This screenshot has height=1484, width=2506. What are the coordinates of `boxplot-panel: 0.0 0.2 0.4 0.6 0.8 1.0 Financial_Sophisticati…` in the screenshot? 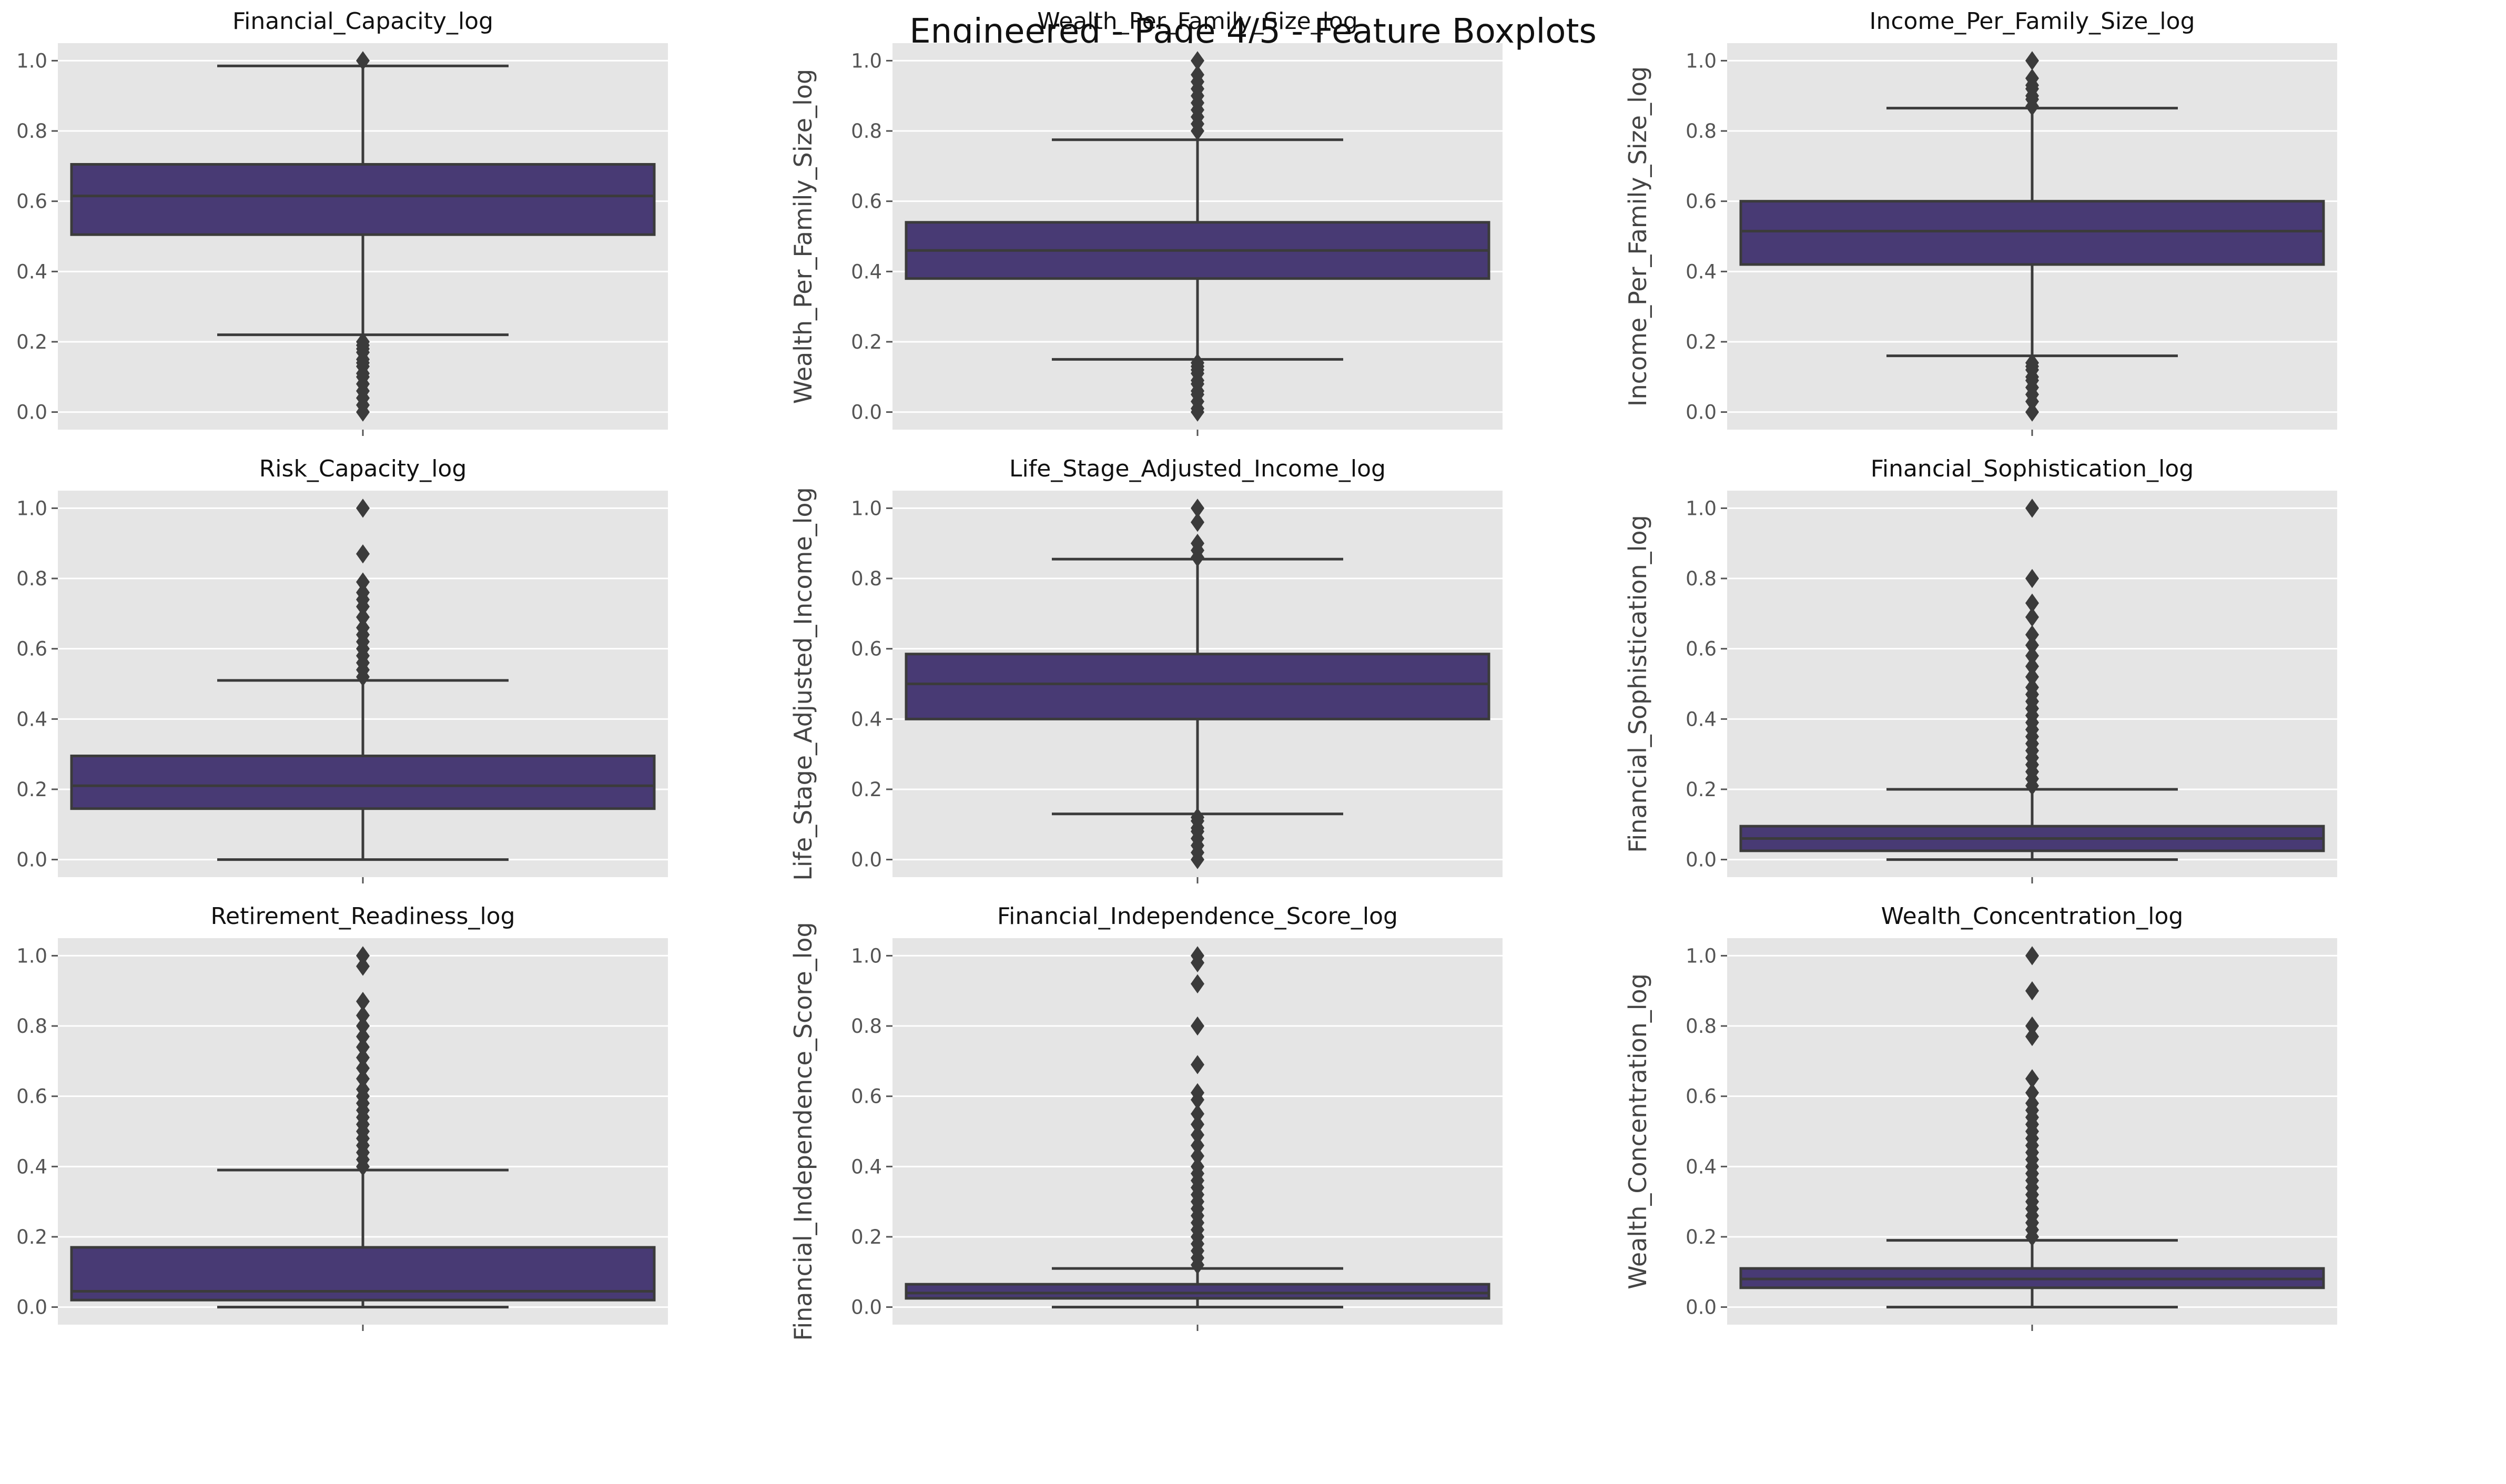 It's located at (1976, 667).